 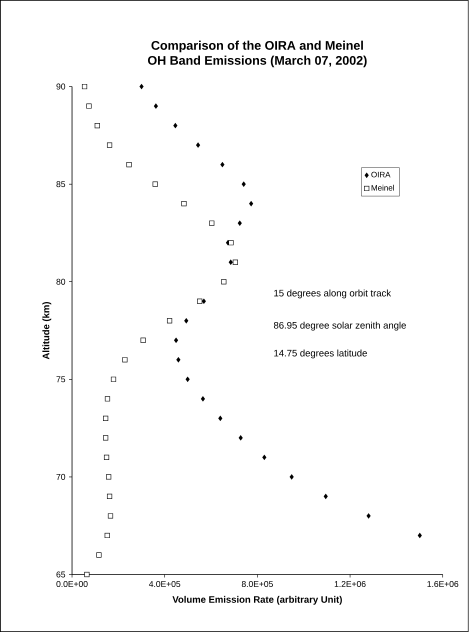 What do you see at coordinates (61, 477) in the screenshot?
I see `y-tick-label: 70` at bounding box center [61, 477].